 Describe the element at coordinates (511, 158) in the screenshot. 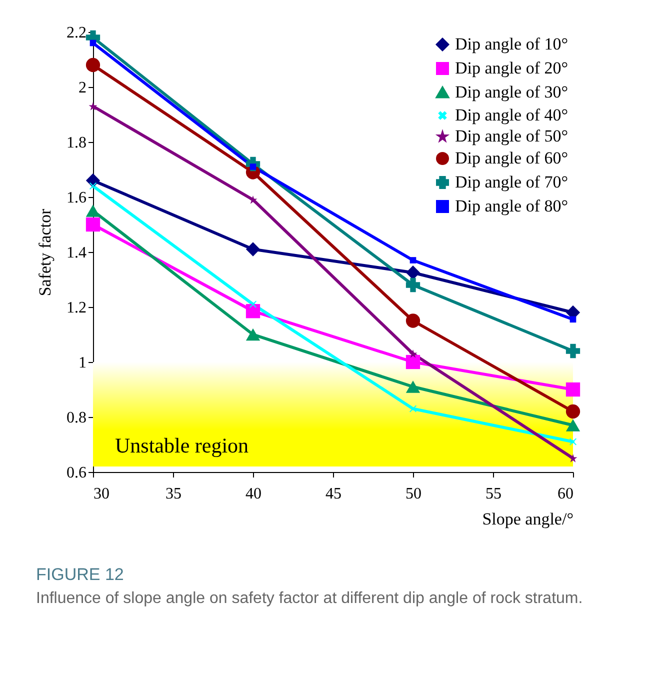

I see `legend-label: Dip angle of 60°` at that location.